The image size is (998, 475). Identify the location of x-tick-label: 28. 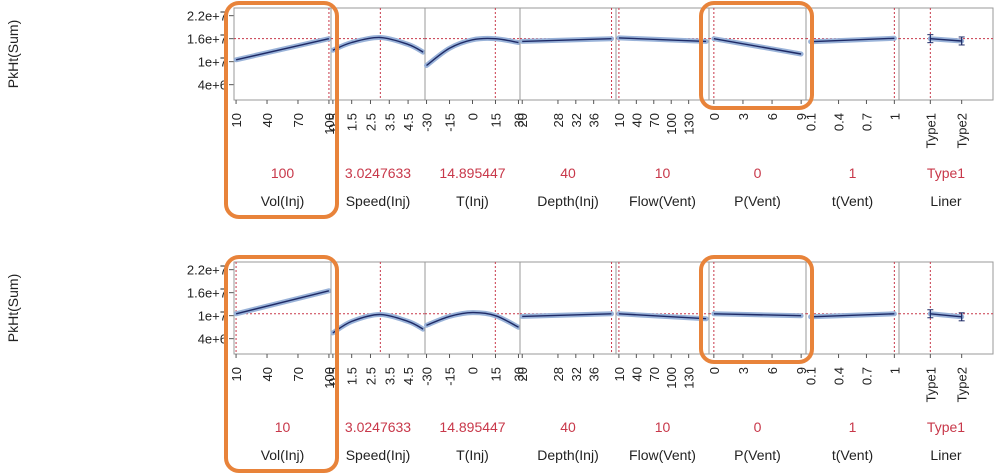
(558, 120).